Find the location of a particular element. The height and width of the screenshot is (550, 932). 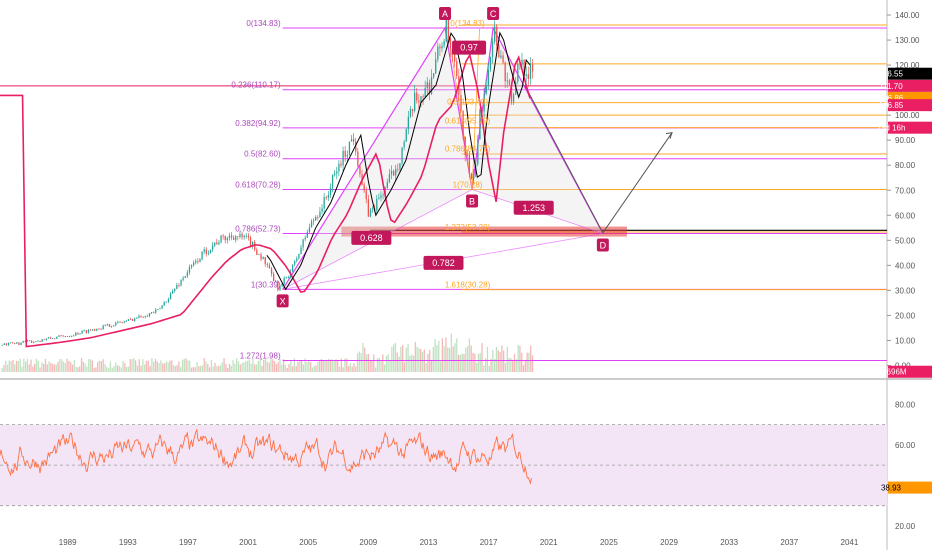

prz-zone is located at coordinates (484, 231).